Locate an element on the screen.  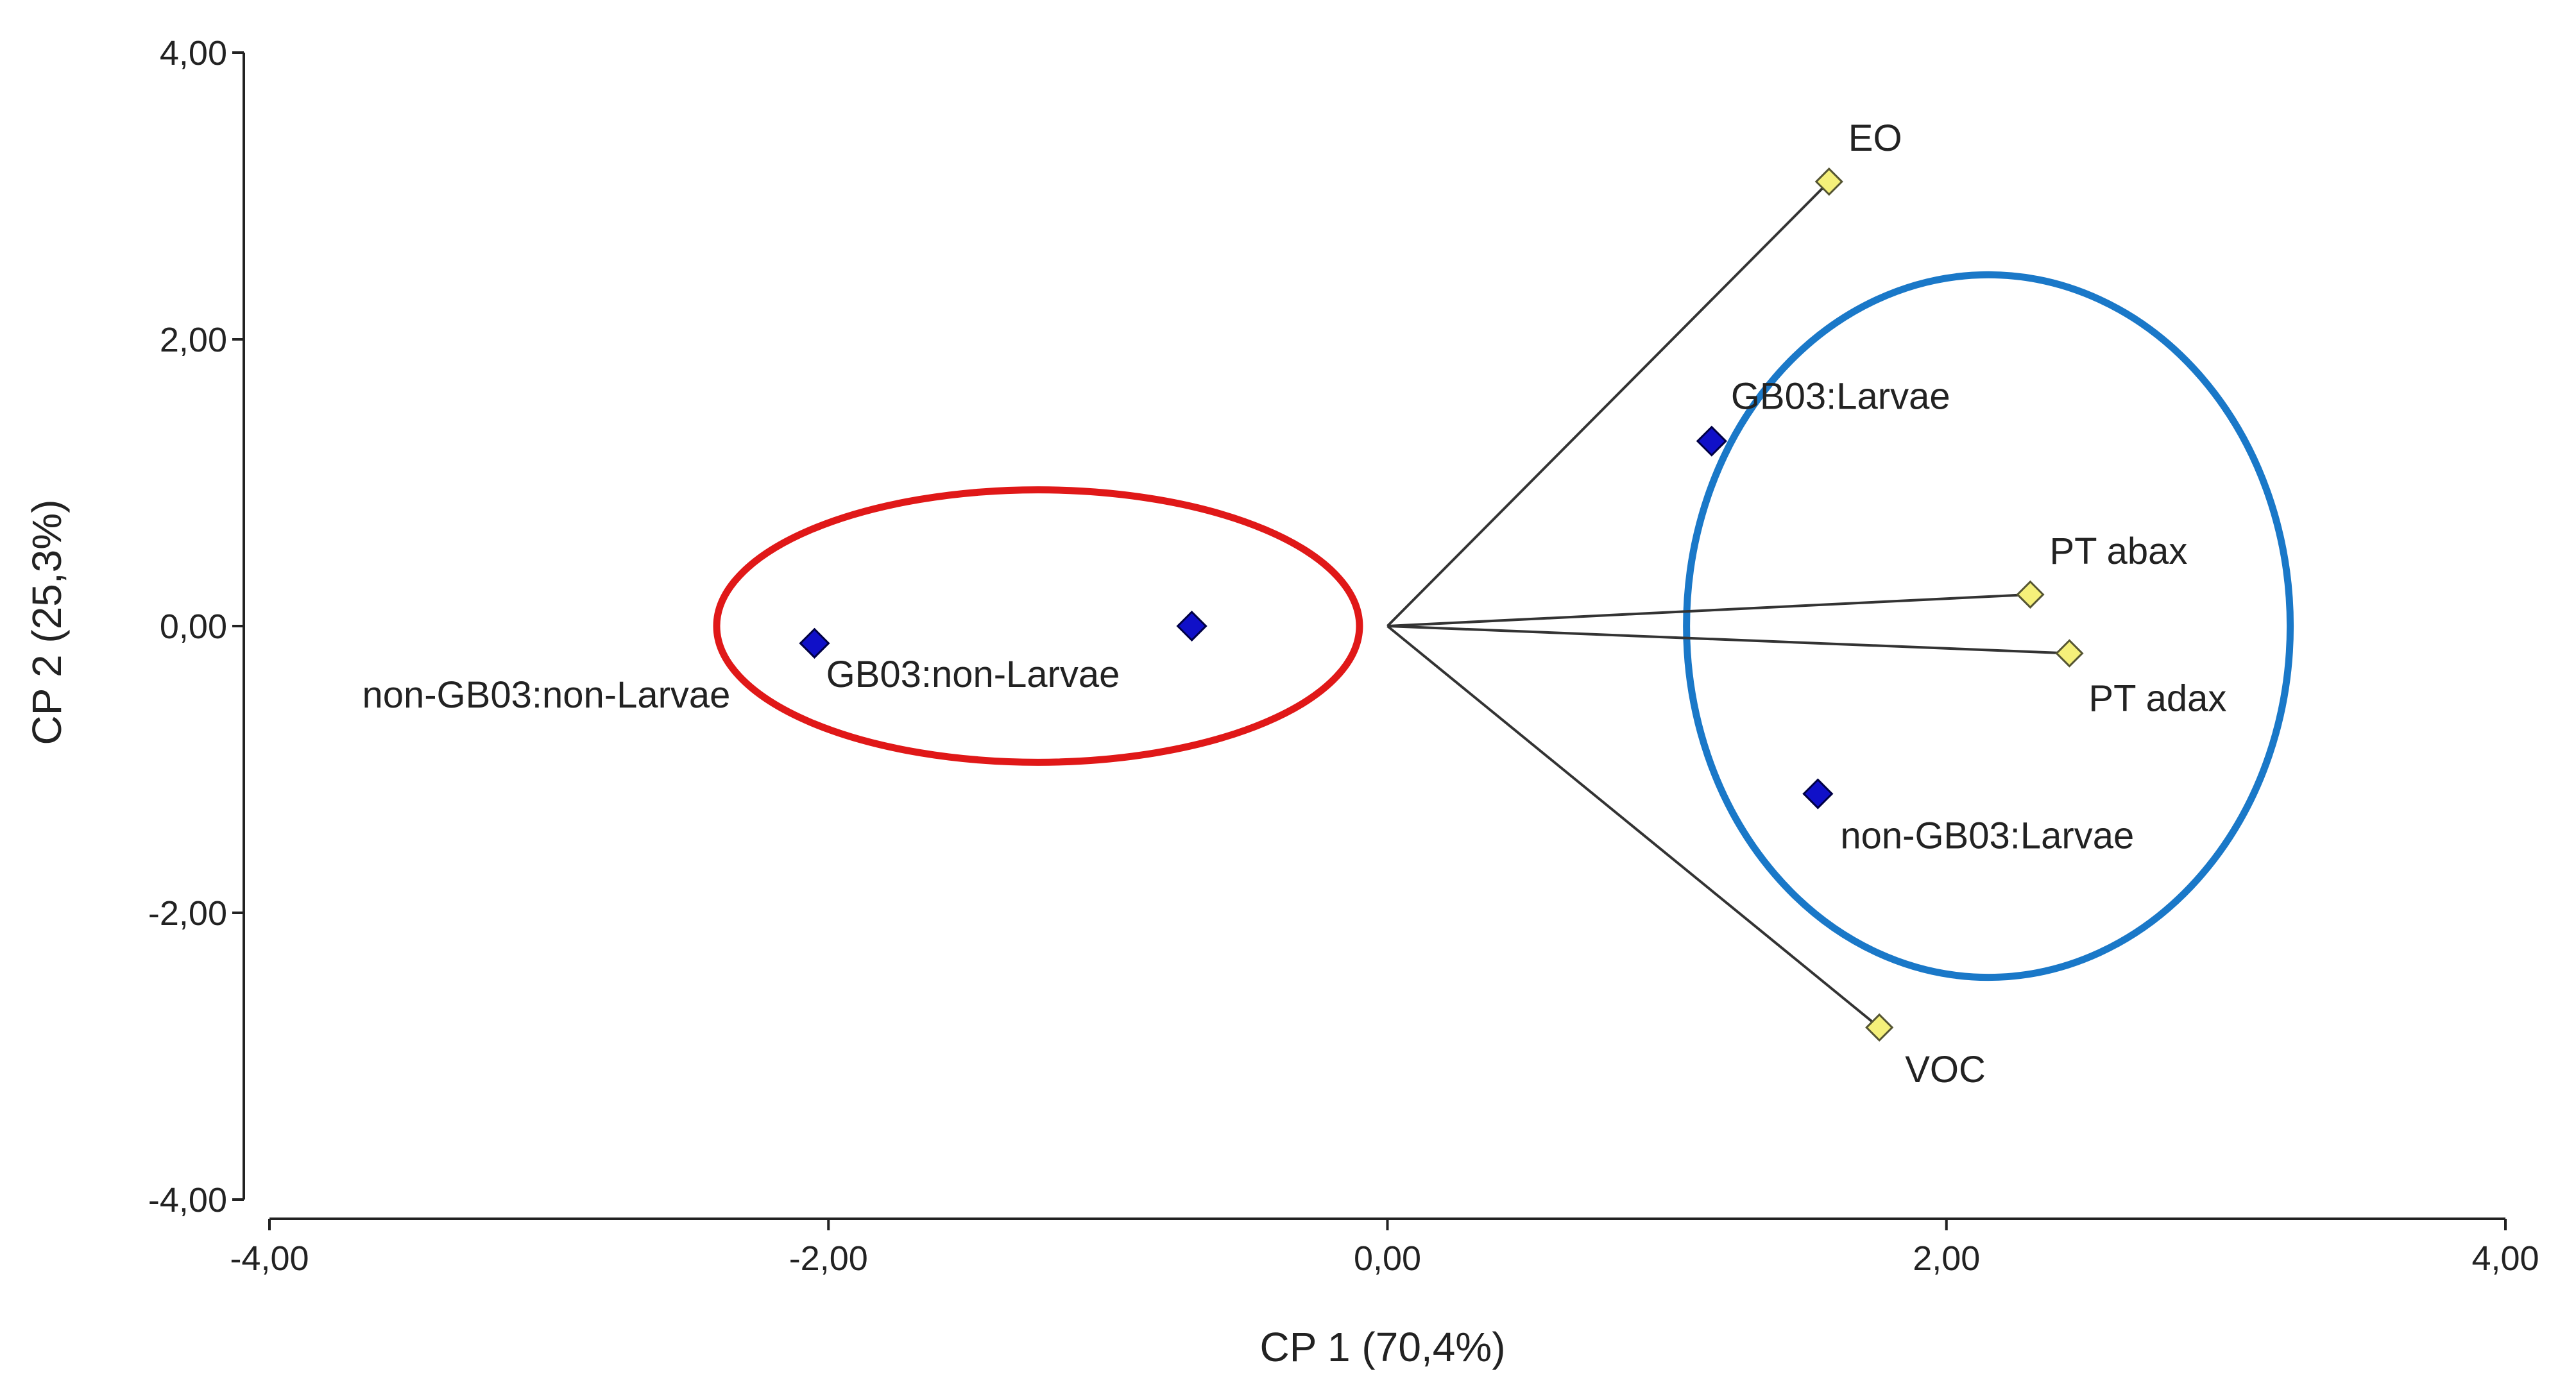
x-tick-label: -4,00 is located at coordinates (269, 1258).